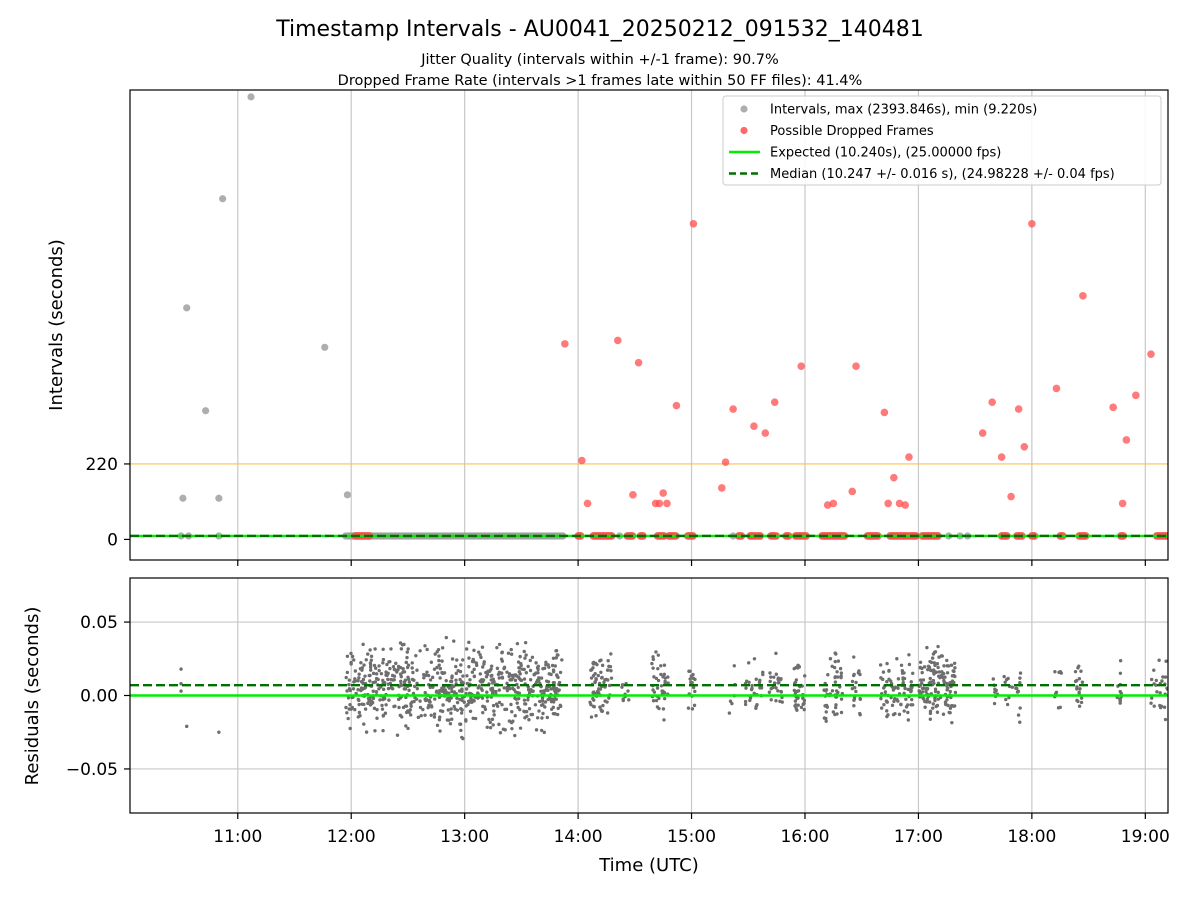 Image resolution: width=1200 pixels, height=900 pixels. I want to click on x-tick-label: 14:00, so click(578, 837).